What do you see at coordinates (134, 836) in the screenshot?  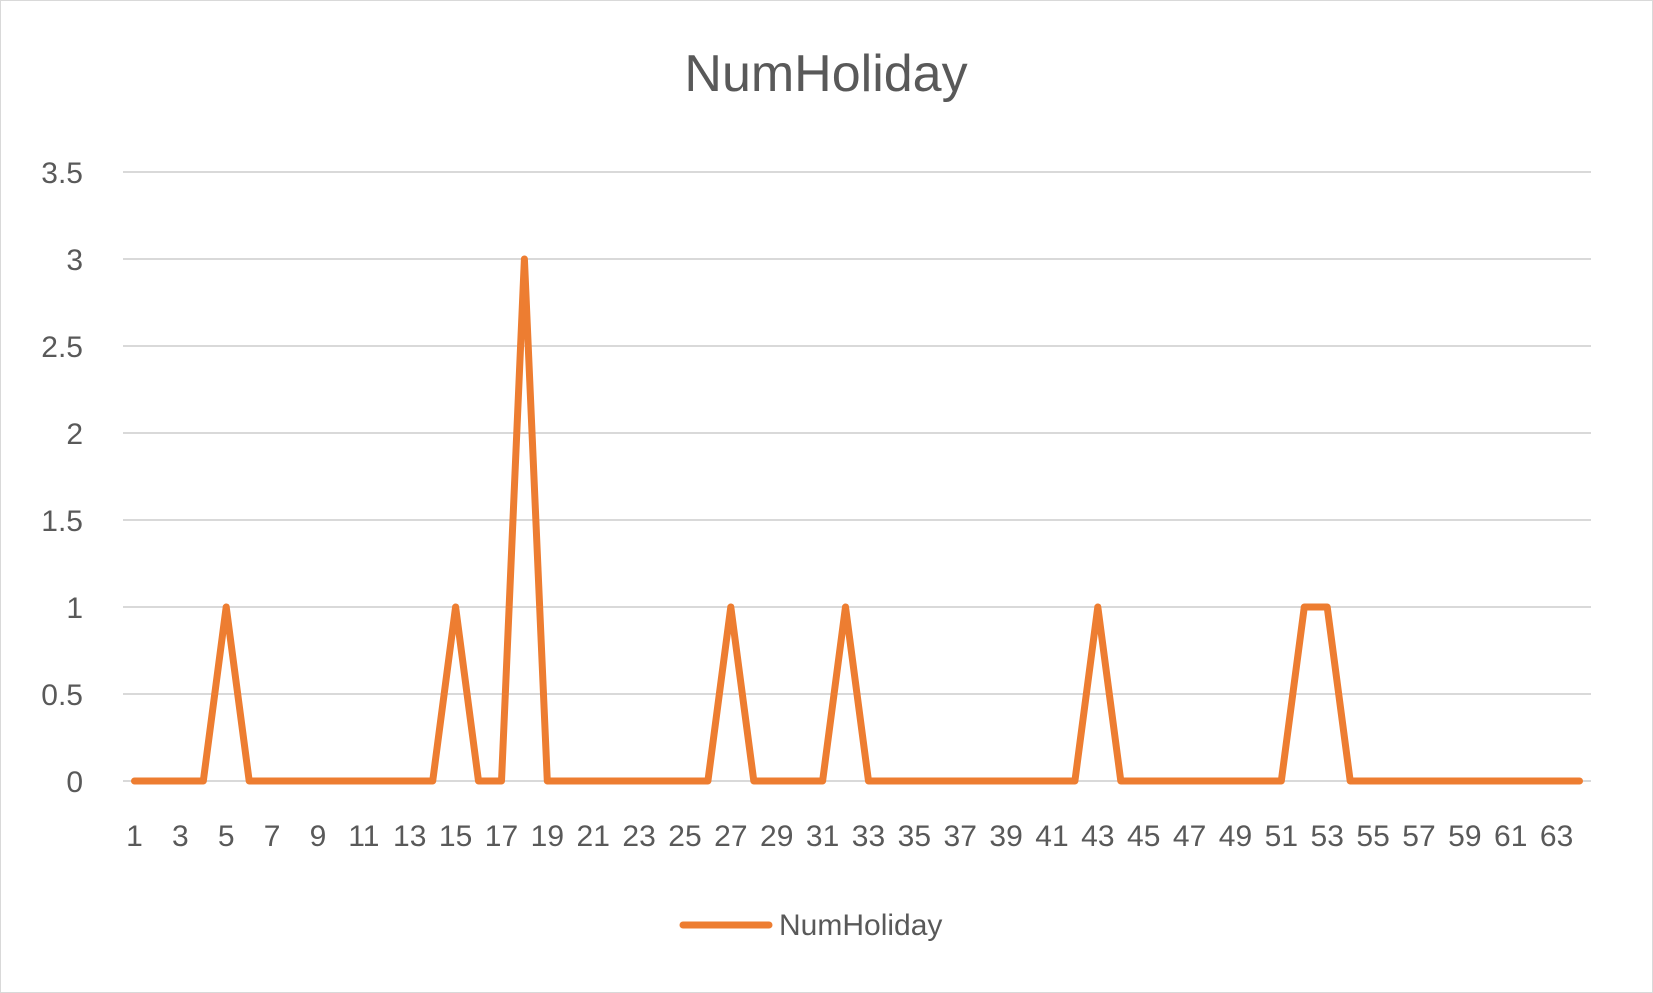 I see `x-tick-label: 1` at bounding box center [134, 836].